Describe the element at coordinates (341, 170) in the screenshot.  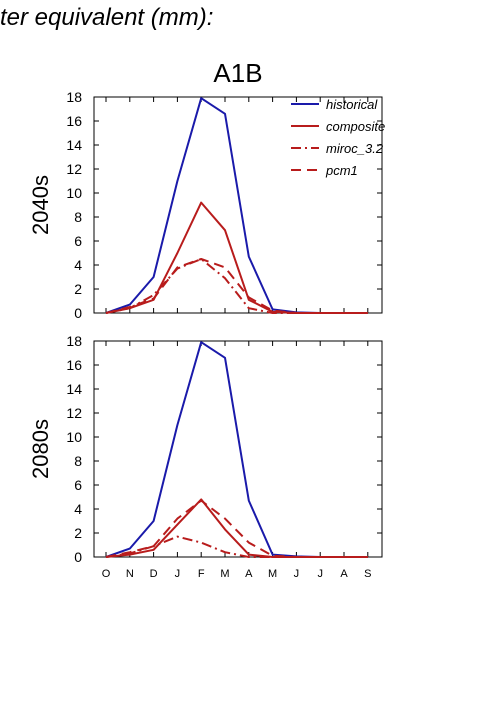
I see `legend-entry: pcm1` at that location.